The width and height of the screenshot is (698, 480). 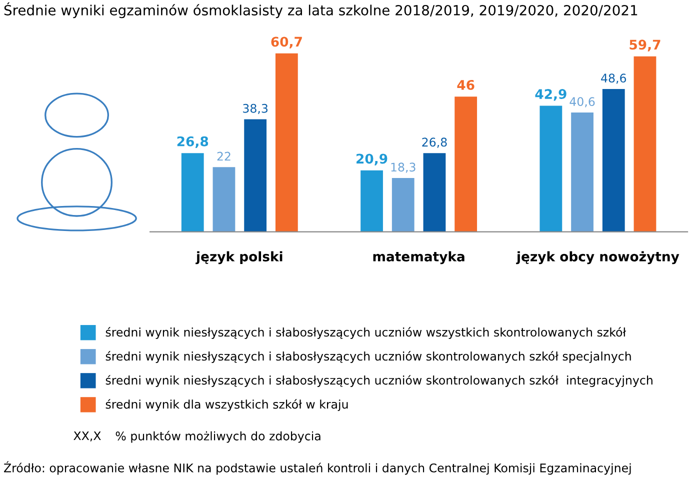 What do you see at coordinates (239, 257) in the screenshot?
I see `x-tick-label: język polski` at bounding box center [239, 257].